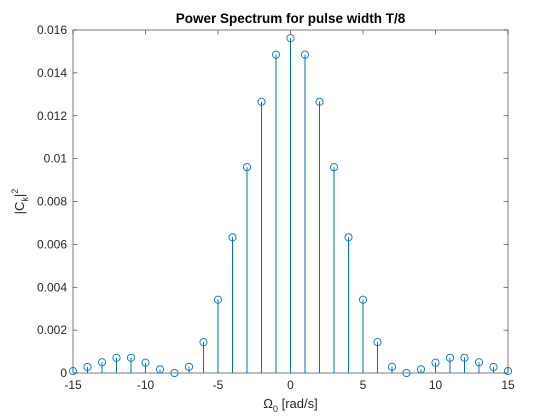 The height and width of the screenshot is (420, 560). I want to click on y-tick-label: 0.016, so click(52, 30).